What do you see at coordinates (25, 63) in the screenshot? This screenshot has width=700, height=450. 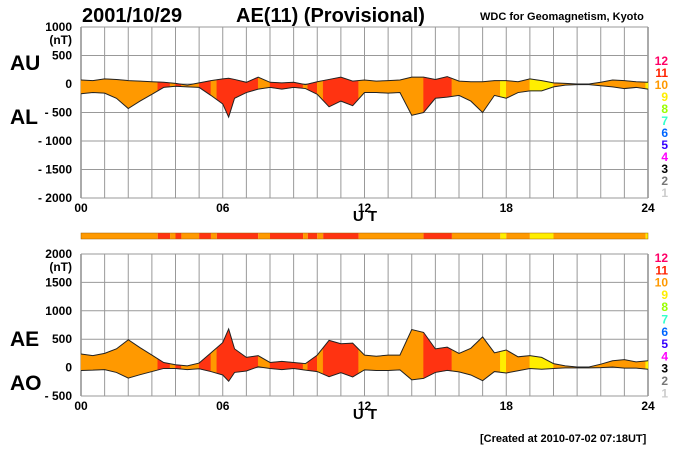 I see `au-label: AU` at bounding box center [25, 63].